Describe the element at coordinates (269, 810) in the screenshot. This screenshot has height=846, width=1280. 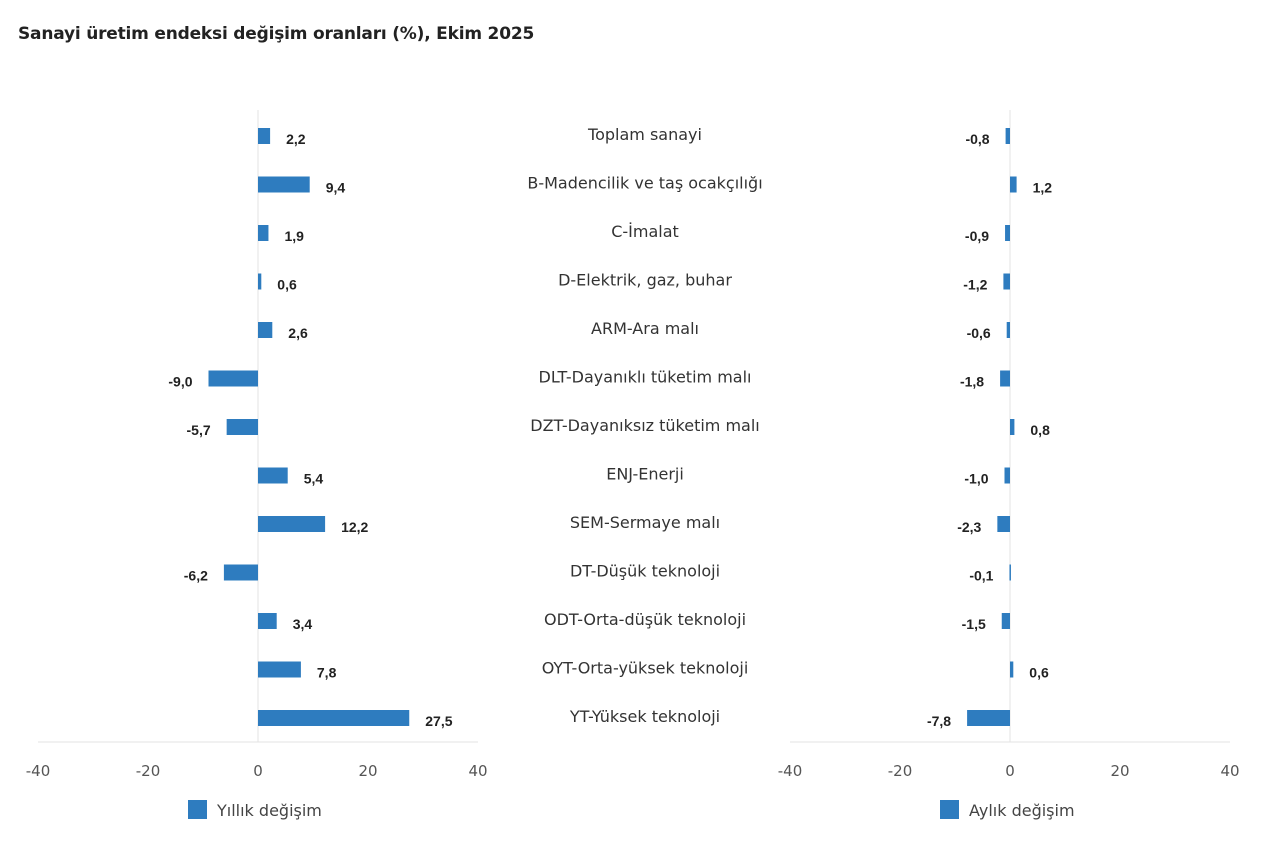
I see `legend-label: Yıllık değişim` at that location.